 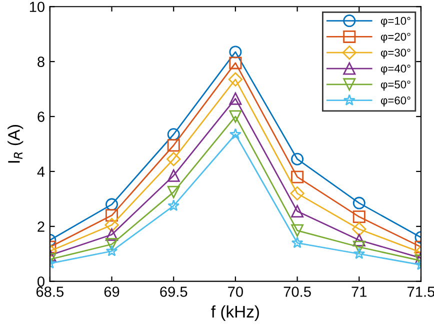 What do you see at coordinates (235, 313) in the screenshot?
I see `x-axis-title: f (kHz)` at bounding box center [235, 313].